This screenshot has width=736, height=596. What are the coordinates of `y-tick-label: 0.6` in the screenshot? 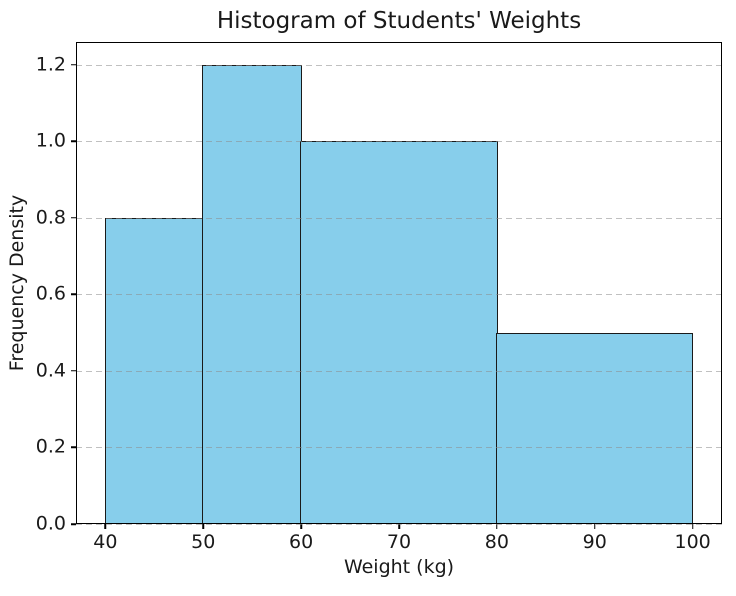 It's located at (50, 293).